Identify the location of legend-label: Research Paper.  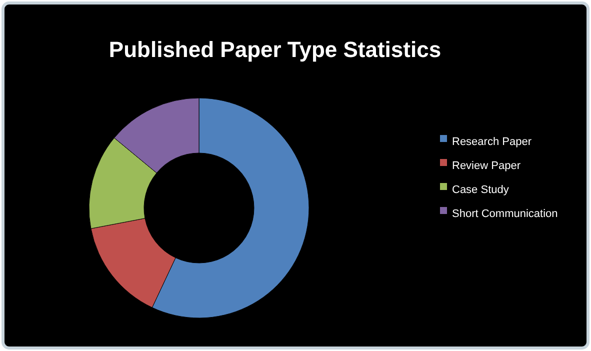
(492, 142).